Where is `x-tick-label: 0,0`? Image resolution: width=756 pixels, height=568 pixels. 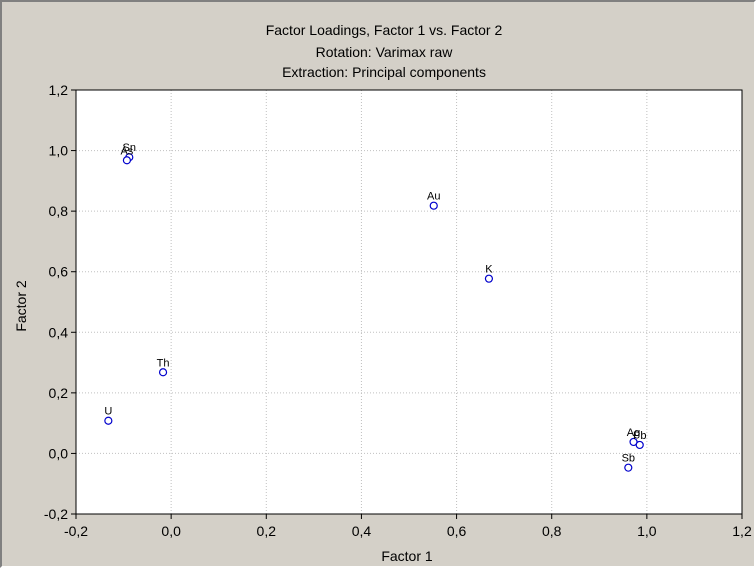
x-tick-label: 0,0 is located at coordinates (171, 531).